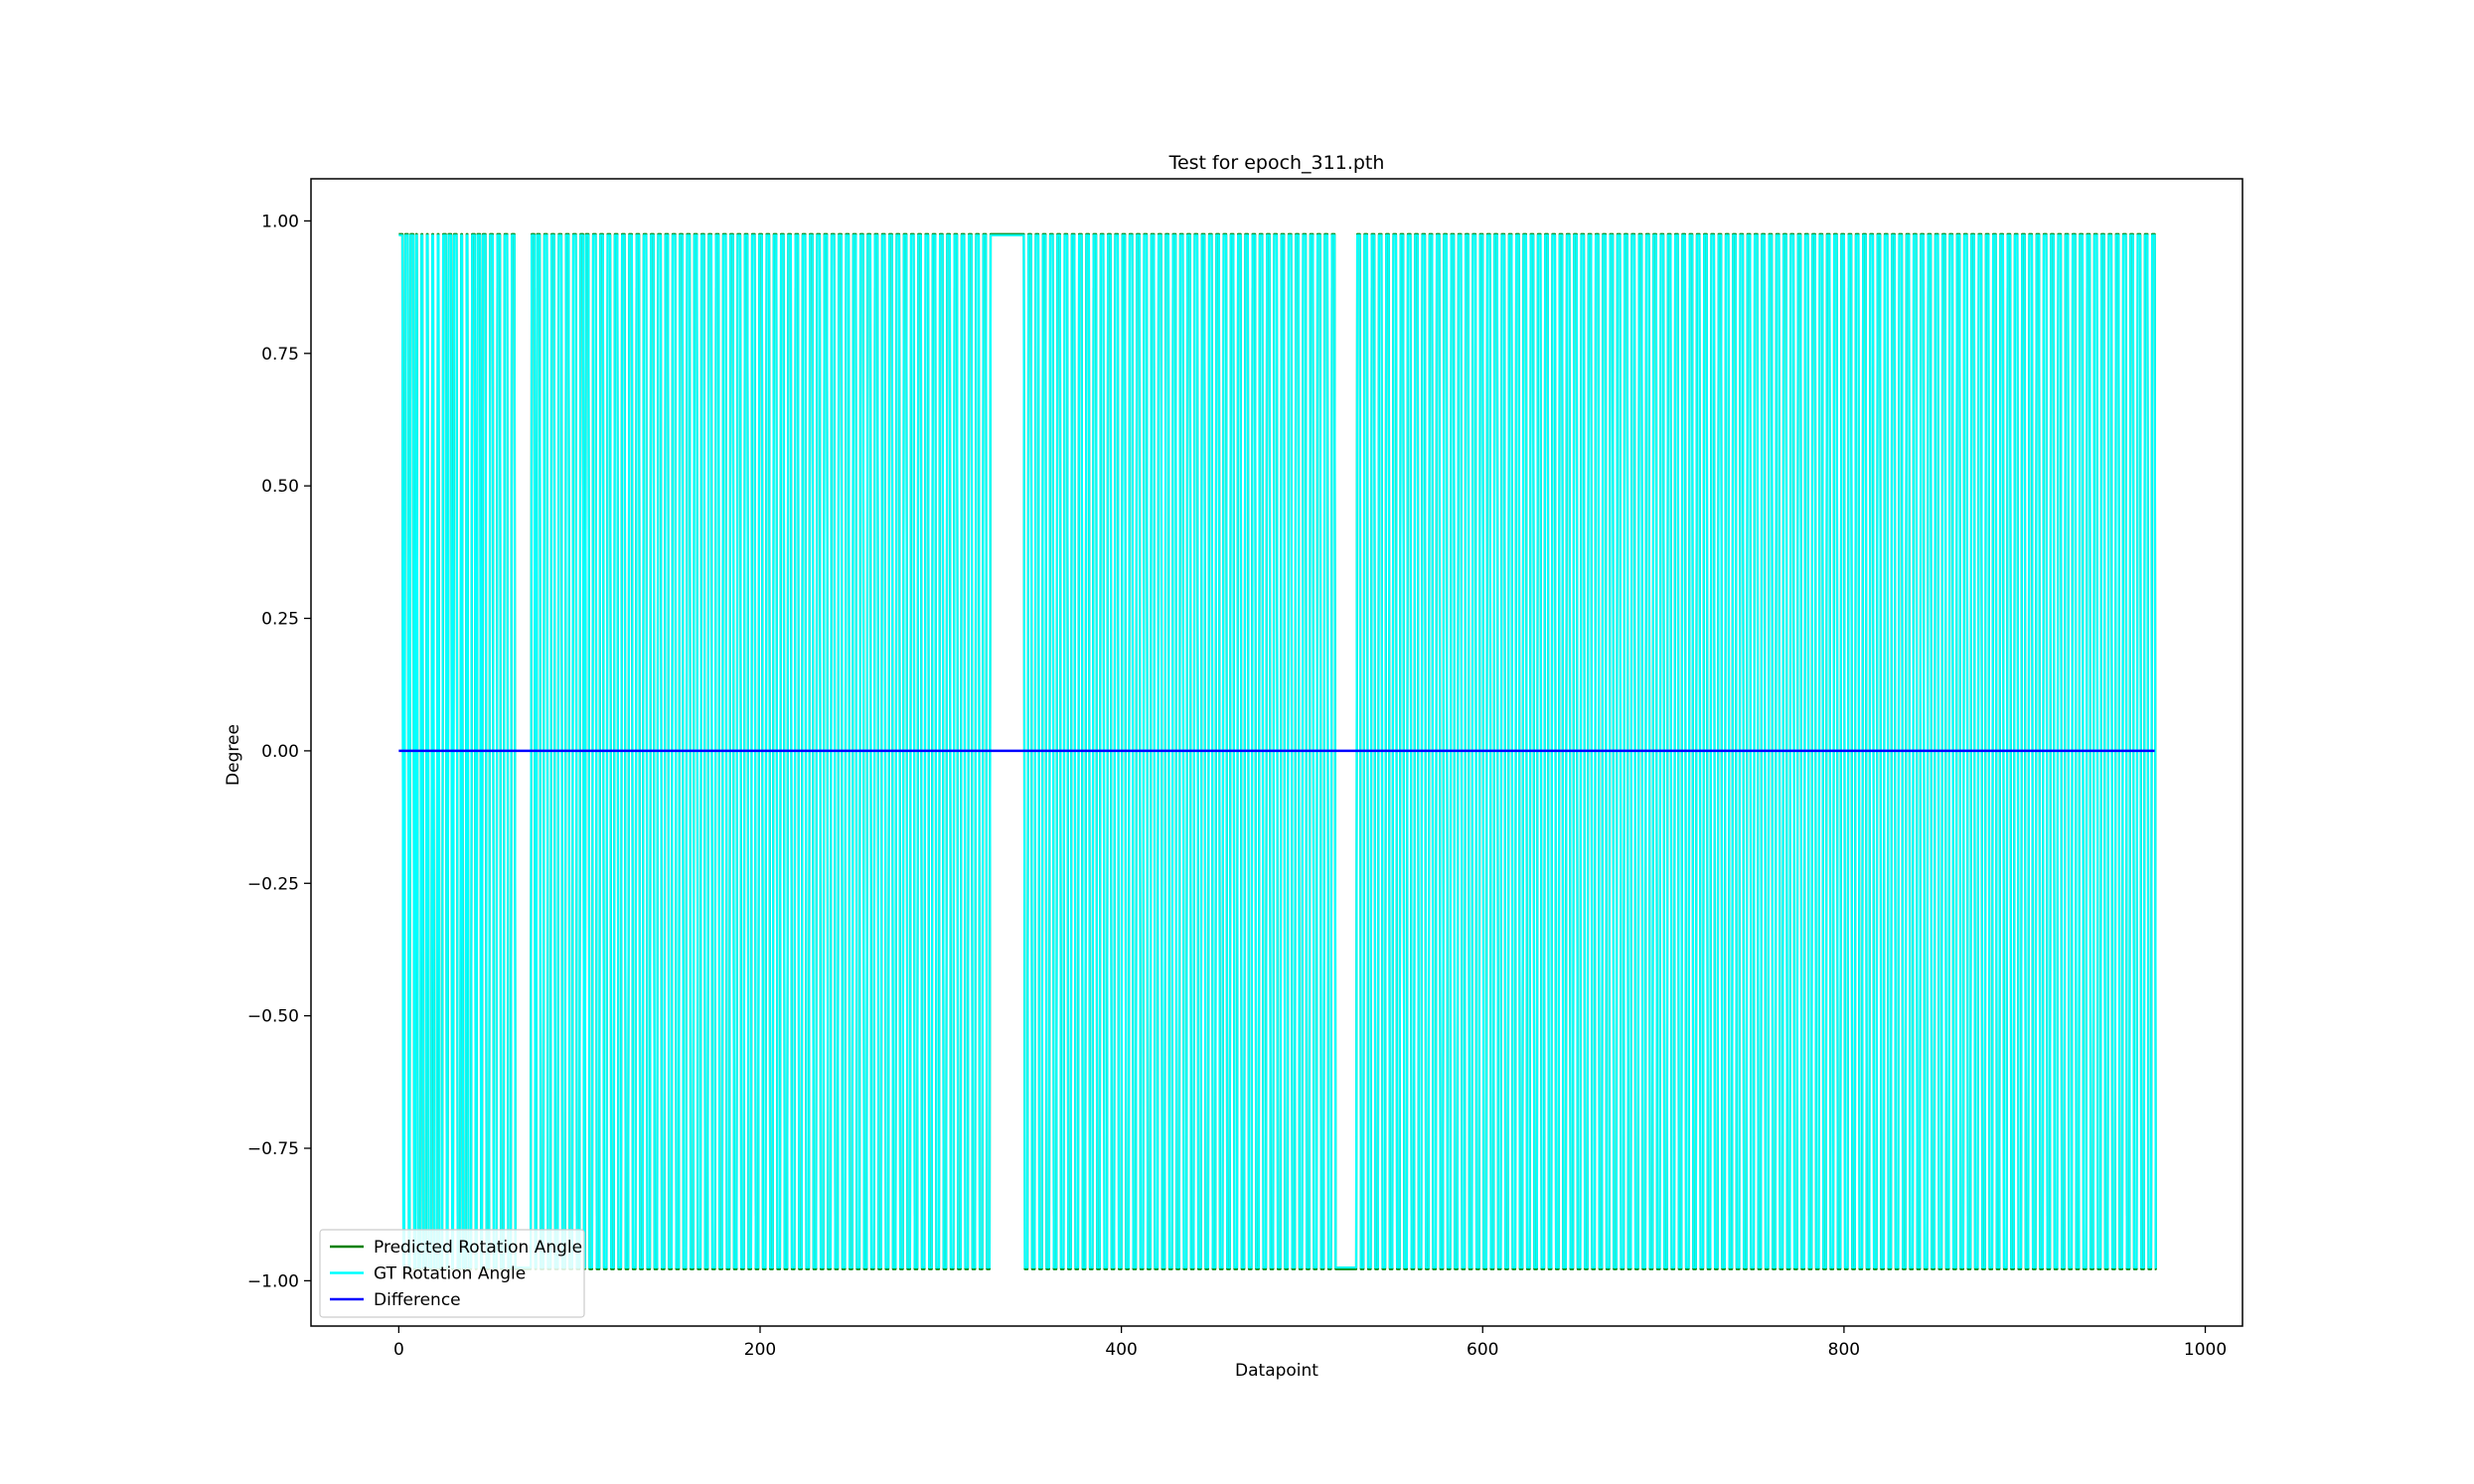 This screenshot has height=1484, width=2474. Describe the element at coordinates (273, 884) in the screenshot. I see `y-tick-label: −0.25` at that location.